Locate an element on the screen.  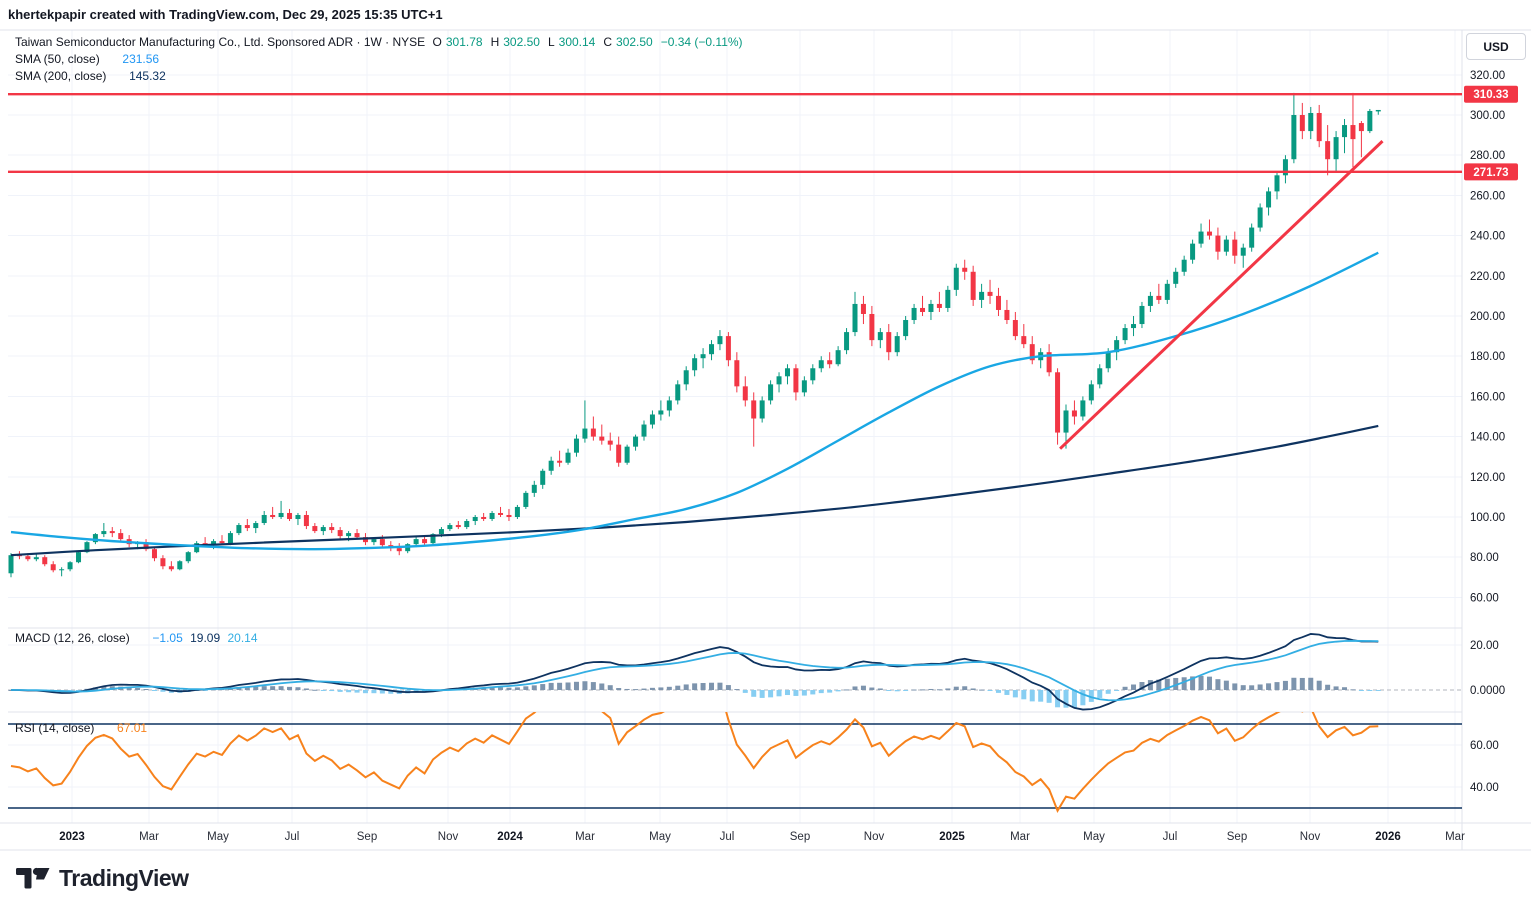
svg-text: 180.00 is located at coordinates (1487, 357).